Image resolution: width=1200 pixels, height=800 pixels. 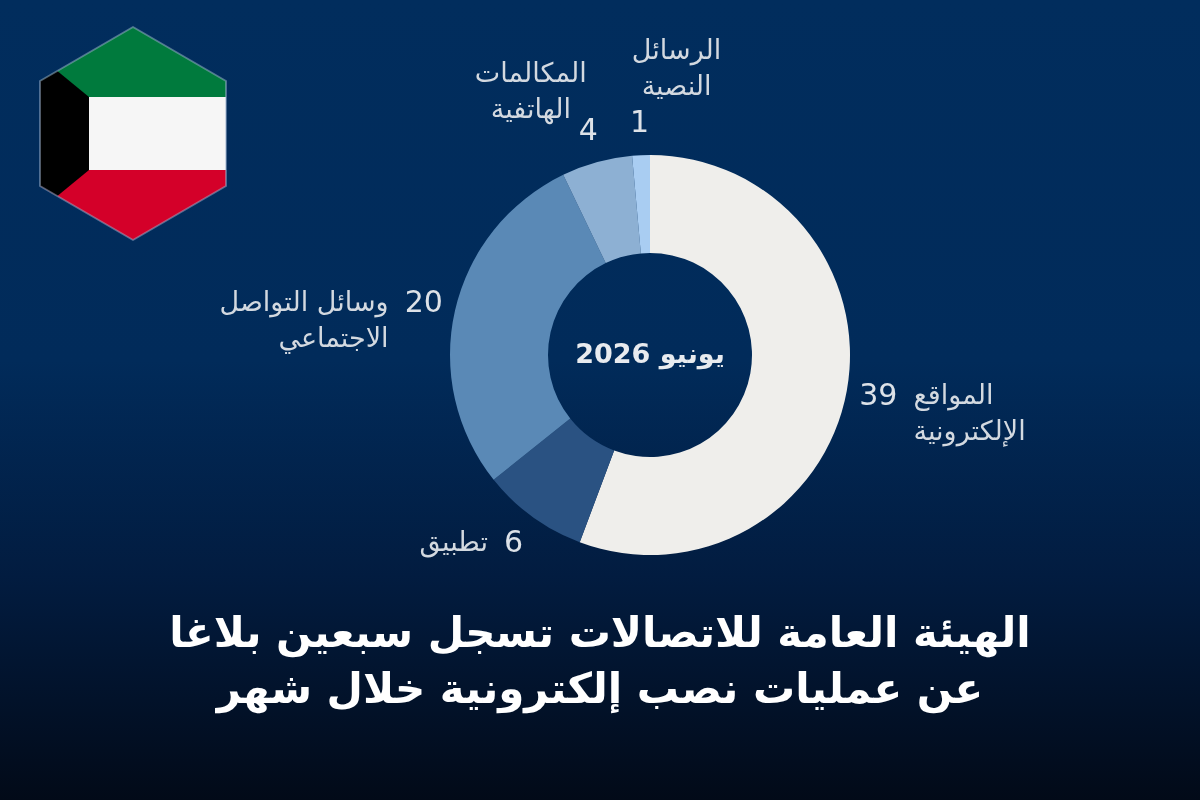 What do you see at coordinates (878, 395) in the screenshot?
I see `data-label: 39` at bounding box center [878, 395].